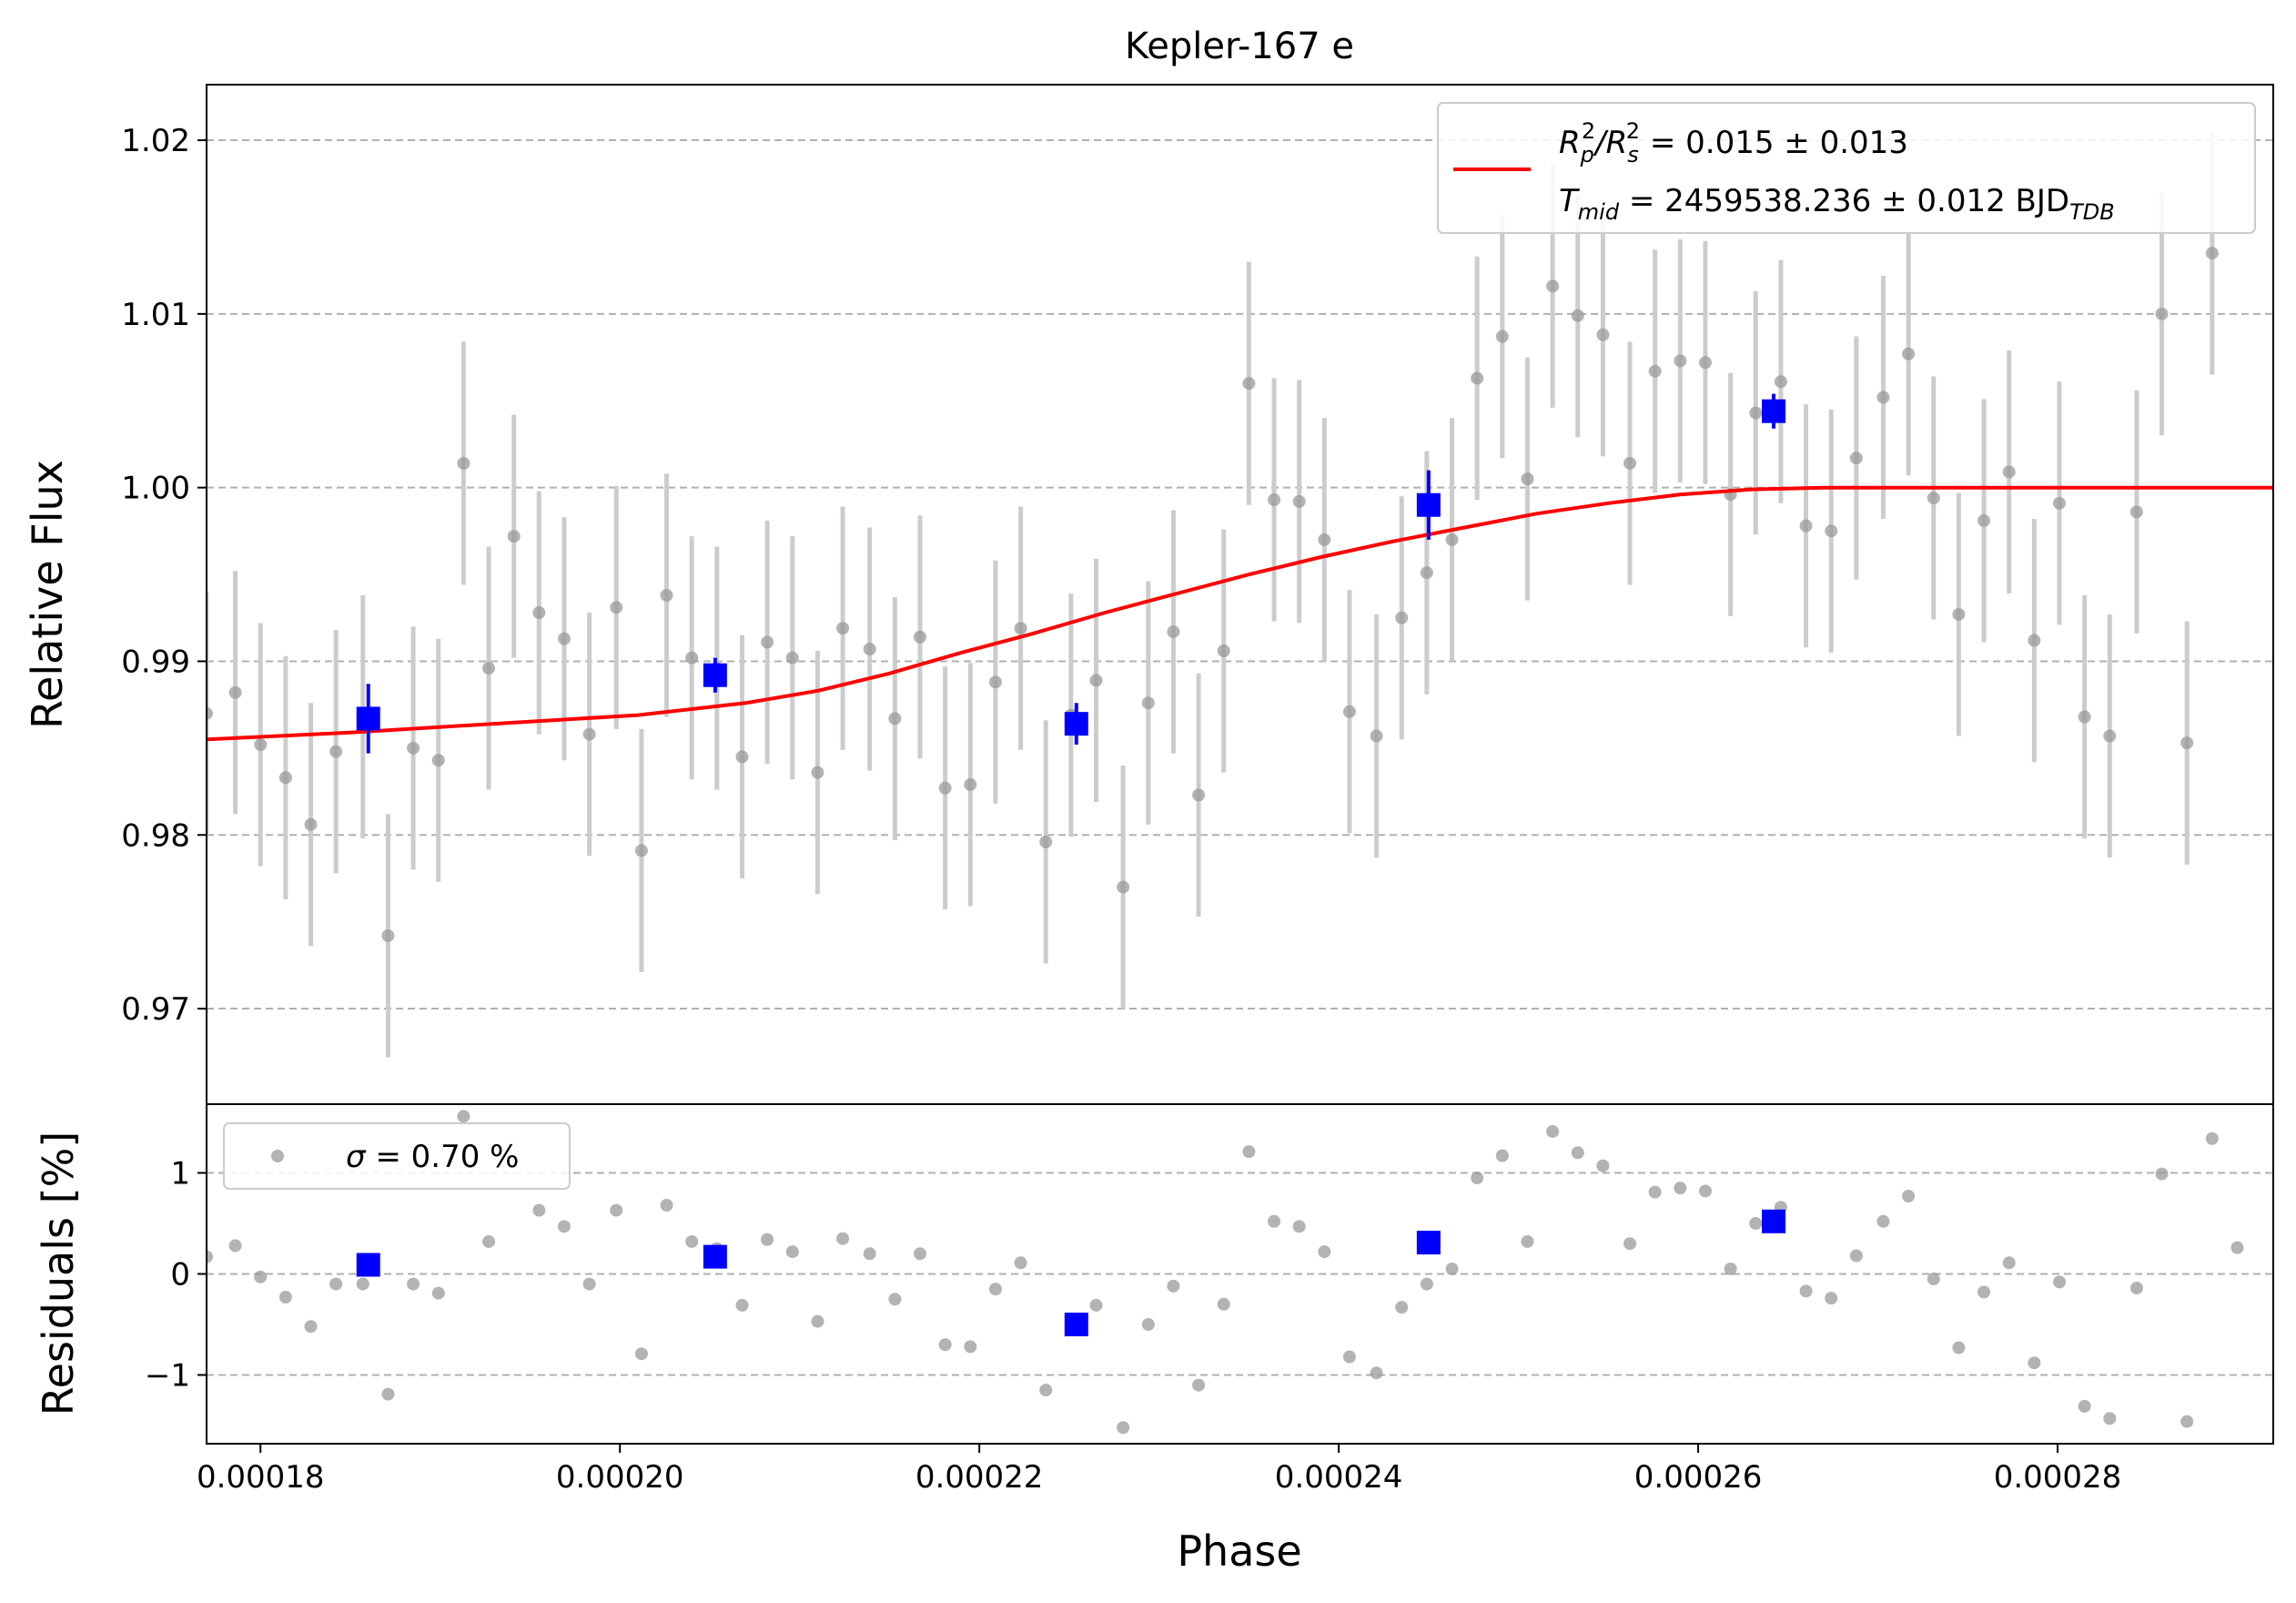  Describe the element at coordinates (2058, 1477) in the screenshot. I see `x-tick-label: 0.00028` at that location.